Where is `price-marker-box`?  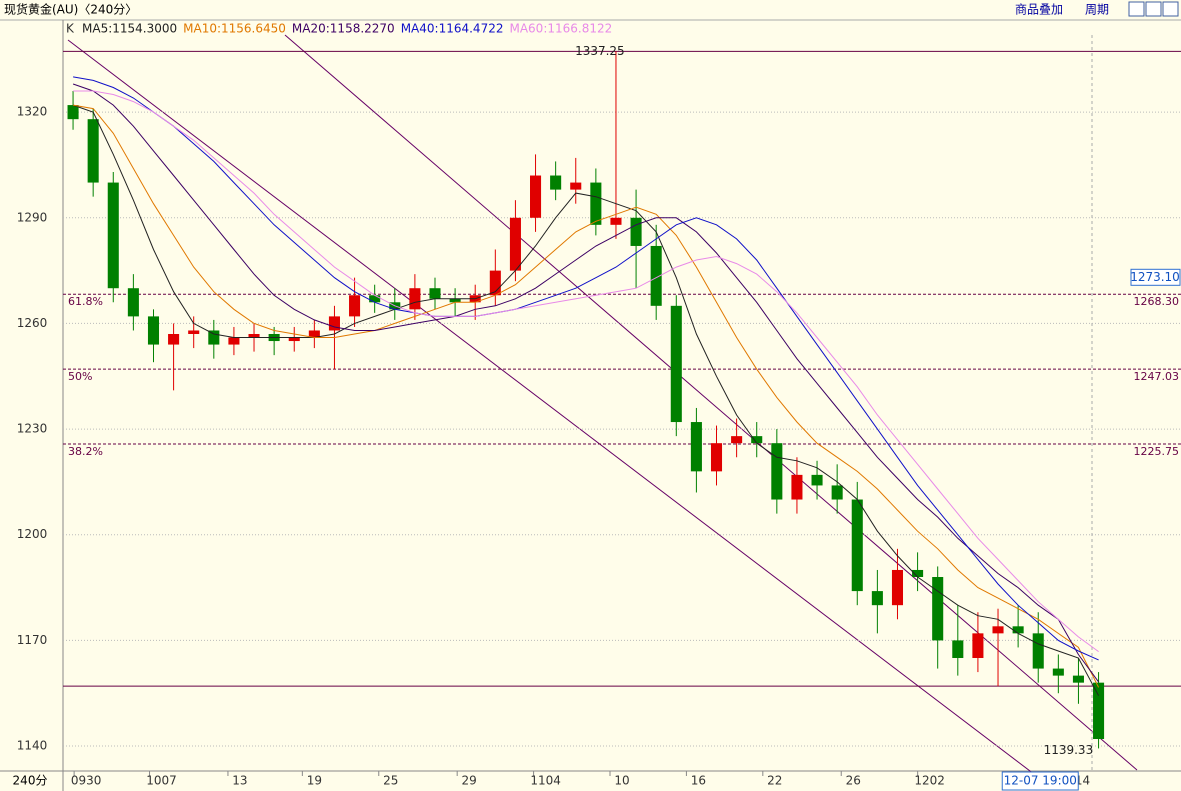
price-marker-box is located at coordinates (1155, 277).